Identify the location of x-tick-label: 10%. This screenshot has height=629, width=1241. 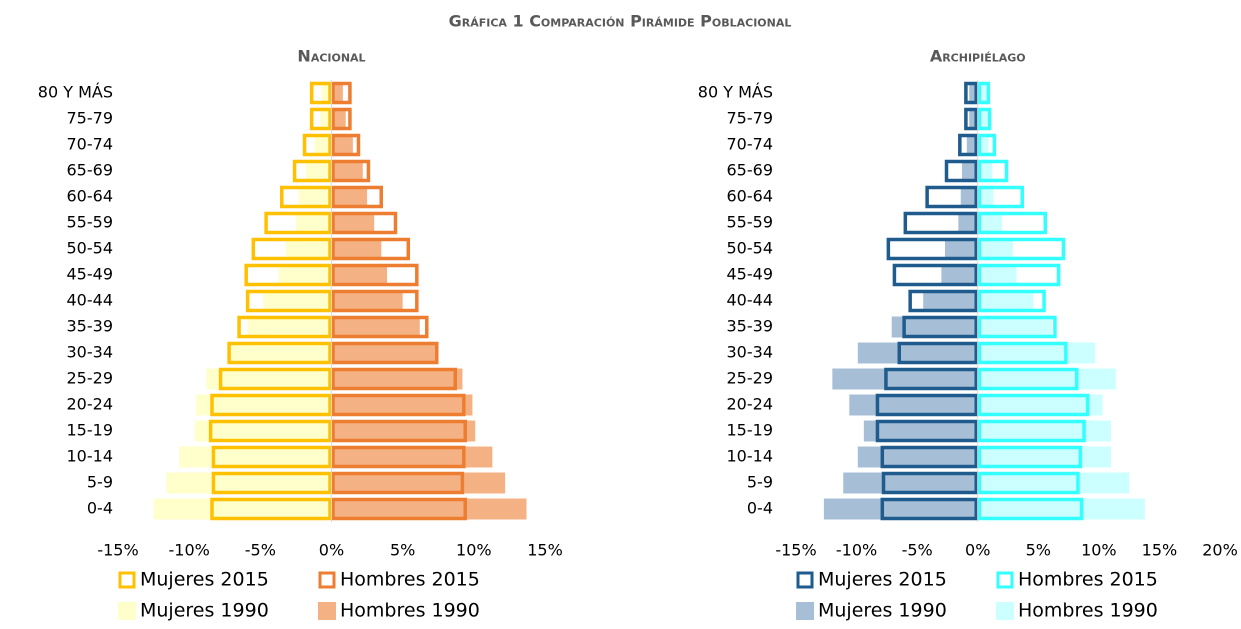
(474, 550).